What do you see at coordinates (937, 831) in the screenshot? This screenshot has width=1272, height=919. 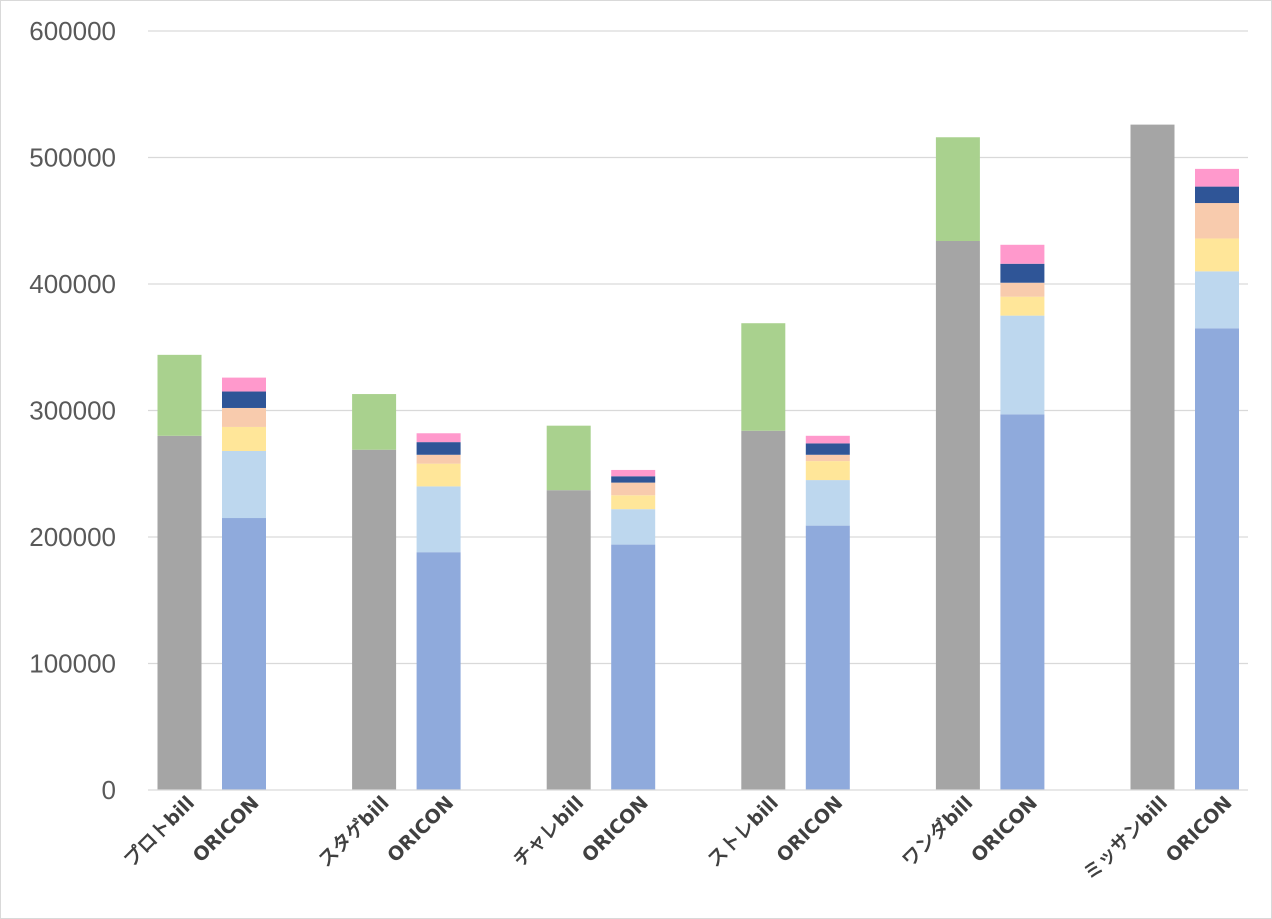 I see `x-tick-label: ワンダbill` at bounding box center [937, 831].